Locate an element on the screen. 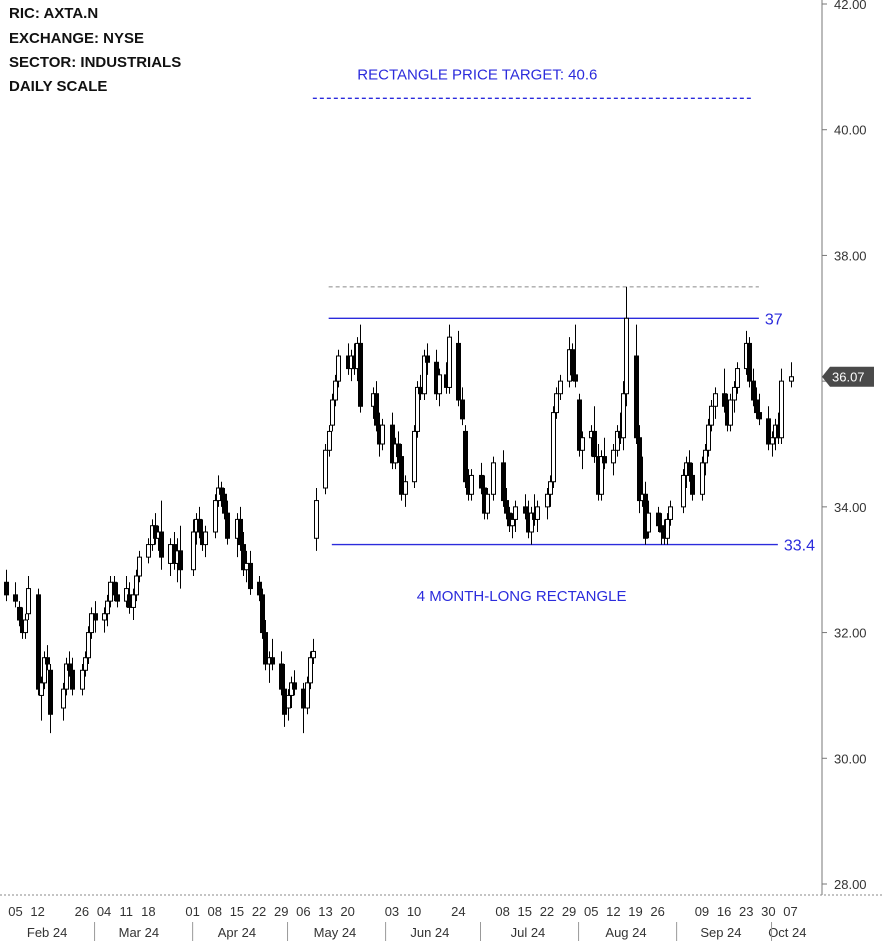 Image resolution: width=882 pixels, height=941 pixels. x-day-label: 22 is located at coordinates (259, 911).